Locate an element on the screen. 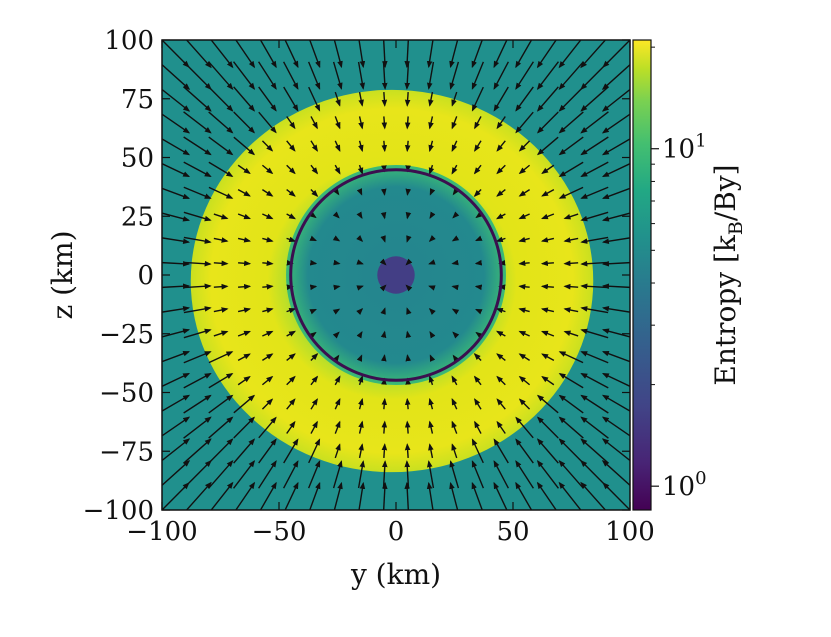 The image size is (831, 637). colorbar-label: Entropy [kB/By] is located at coordinates (728, 274).